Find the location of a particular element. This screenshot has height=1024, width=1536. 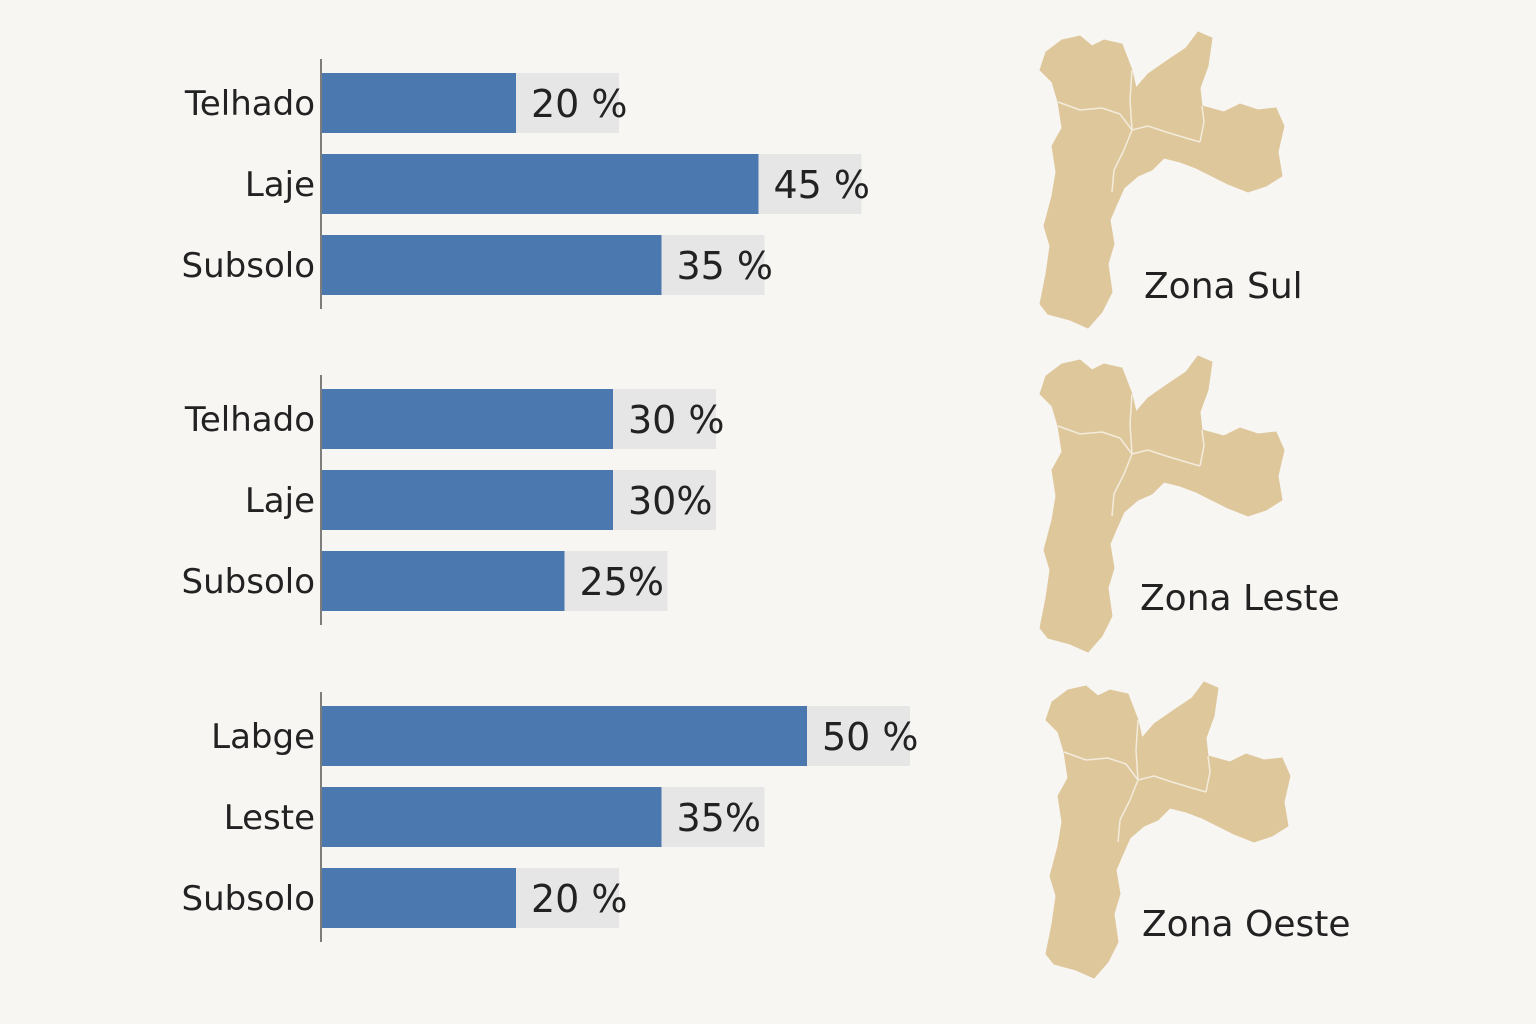

value-label: 25% is located at coordinates (622, 582).